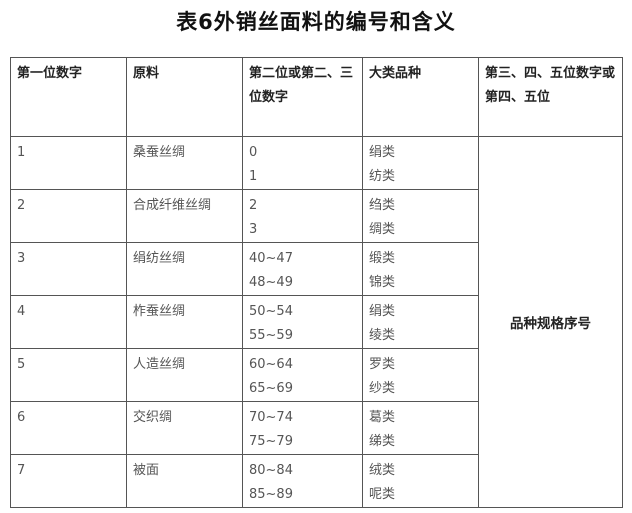 The width and height of the screenshot is (632, 513). I want to click on table-row: 6 交织绸 70~74 75~79 葛类绨类, so click(316, 428).